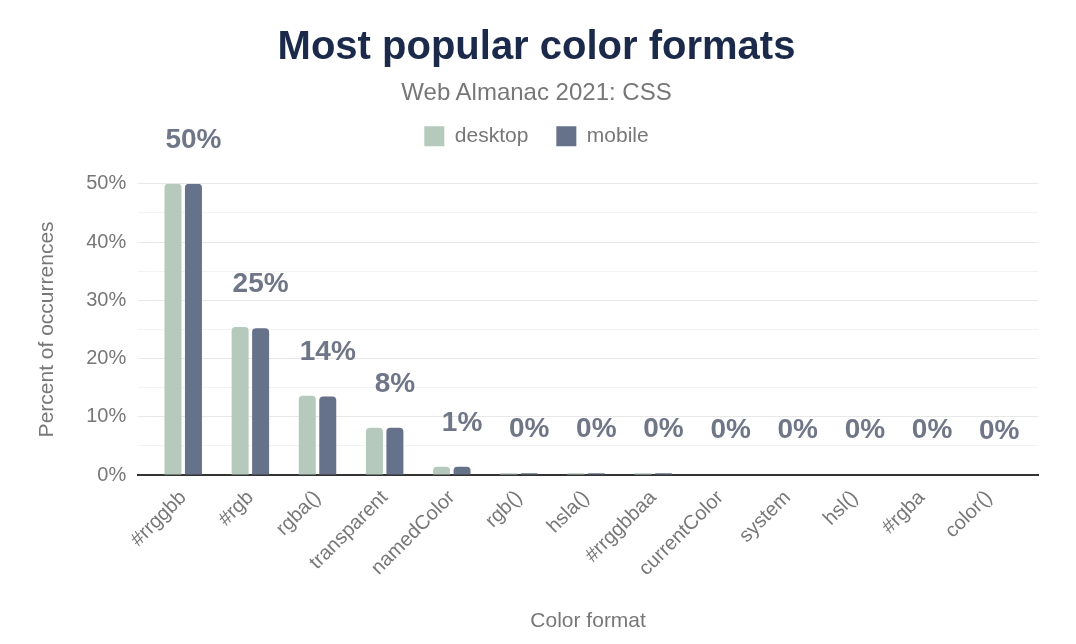  Describe the element at coordinates (536, 45) in the screenshot. I see `chart-title: Most popular color formats` at that location.